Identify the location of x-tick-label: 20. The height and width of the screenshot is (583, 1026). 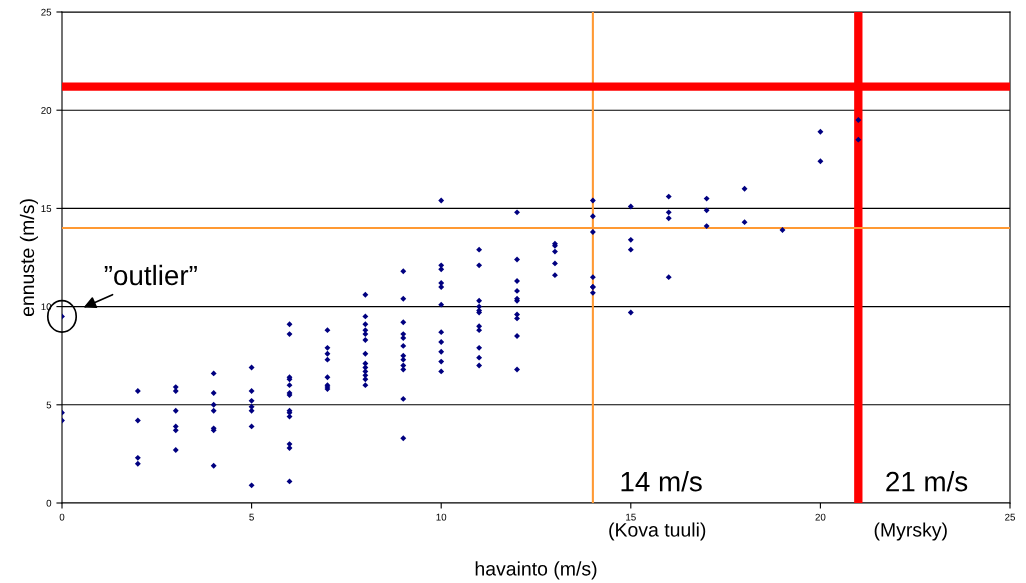
(820, 517).